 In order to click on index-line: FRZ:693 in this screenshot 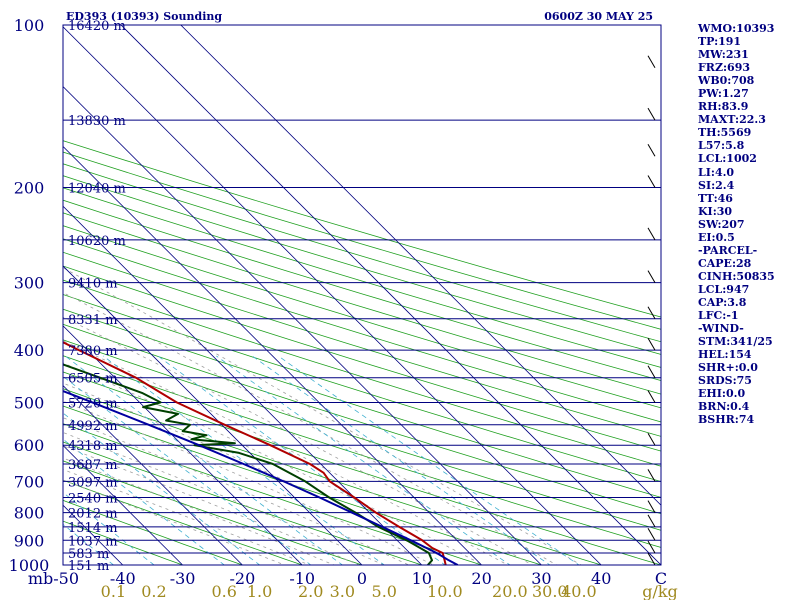, I will do `click(724, 68)`.